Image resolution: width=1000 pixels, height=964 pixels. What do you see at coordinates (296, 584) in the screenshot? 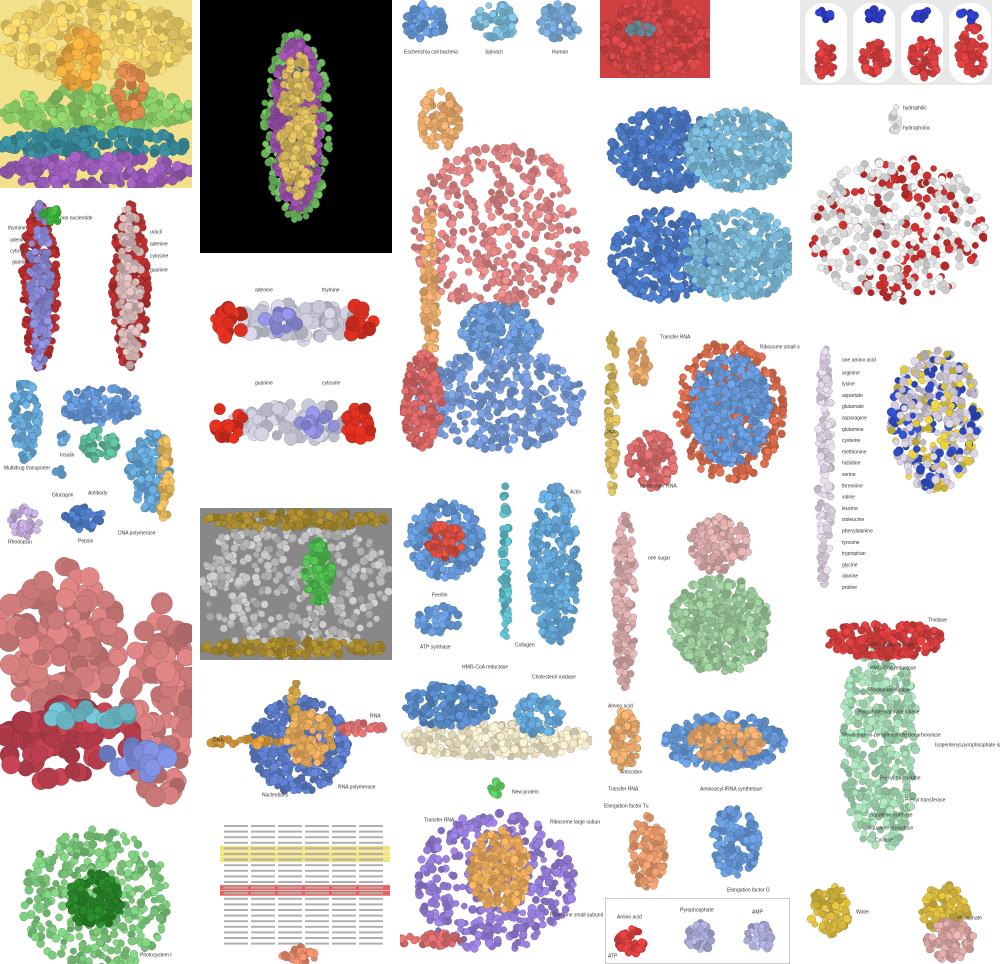
I see `illustration-tile` at bounding box center [296, 584].